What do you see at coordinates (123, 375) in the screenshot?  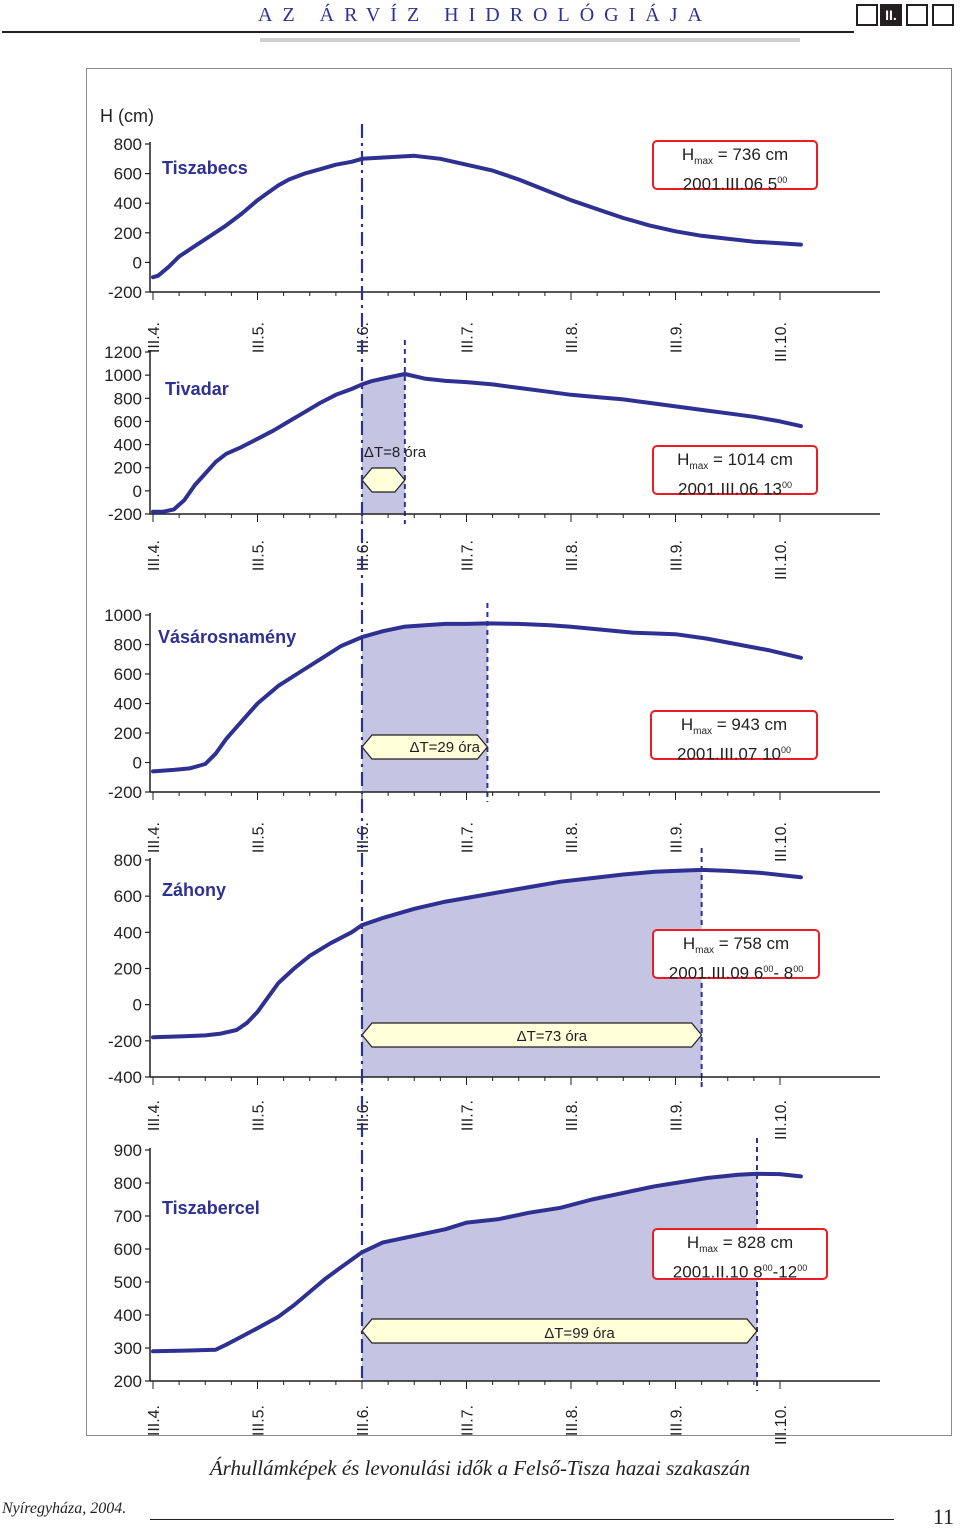 I see `y-tick-label: 1000` at bounding box center [123, 375].